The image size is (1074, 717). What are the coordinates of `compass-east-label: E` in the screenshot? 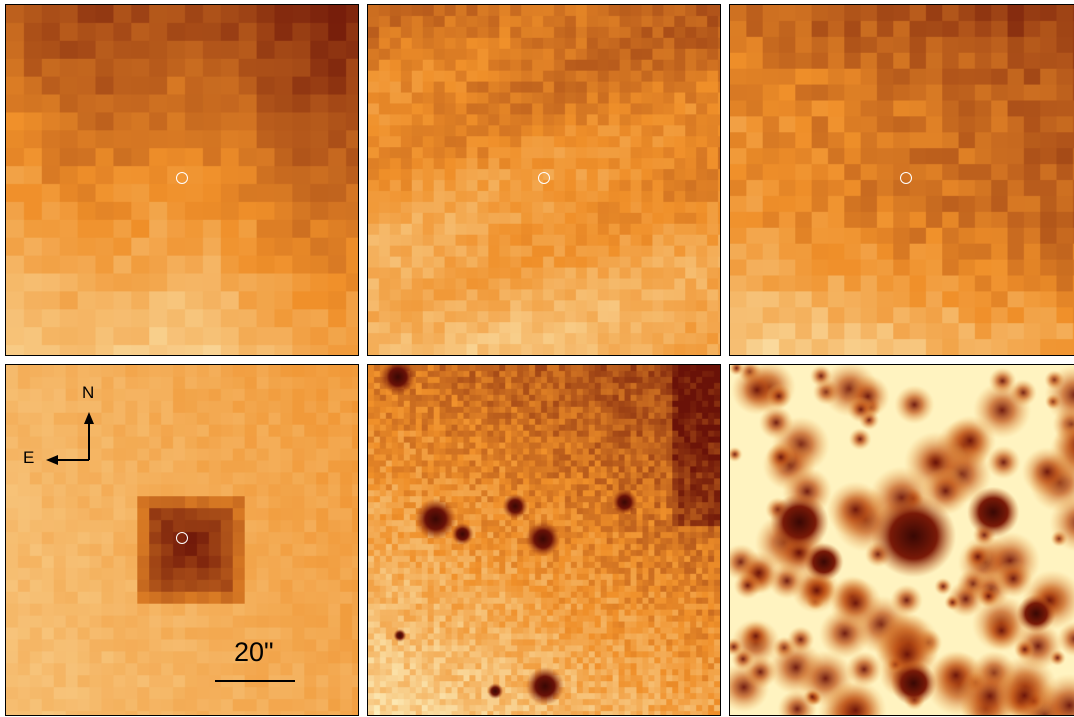 It's located at (29, 457).